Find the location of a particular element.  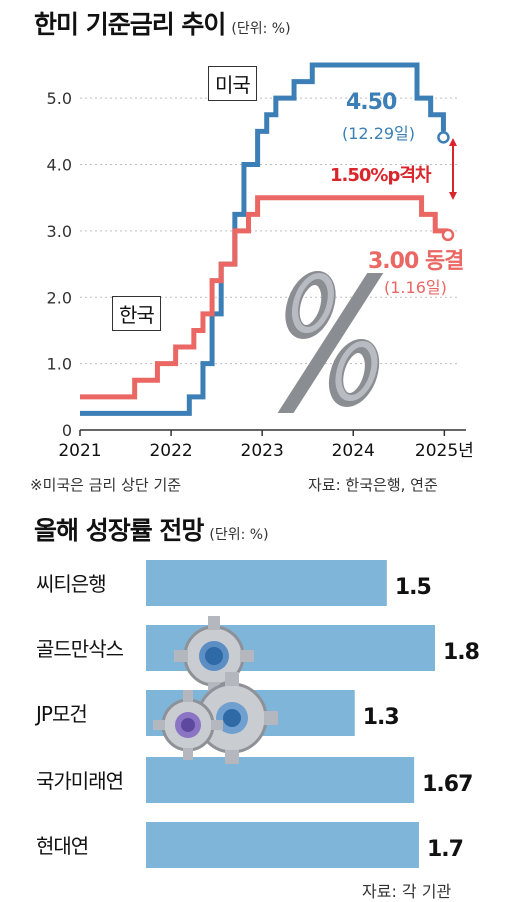

y-tick-label: 5.0 is located at coordinates (59, 98).